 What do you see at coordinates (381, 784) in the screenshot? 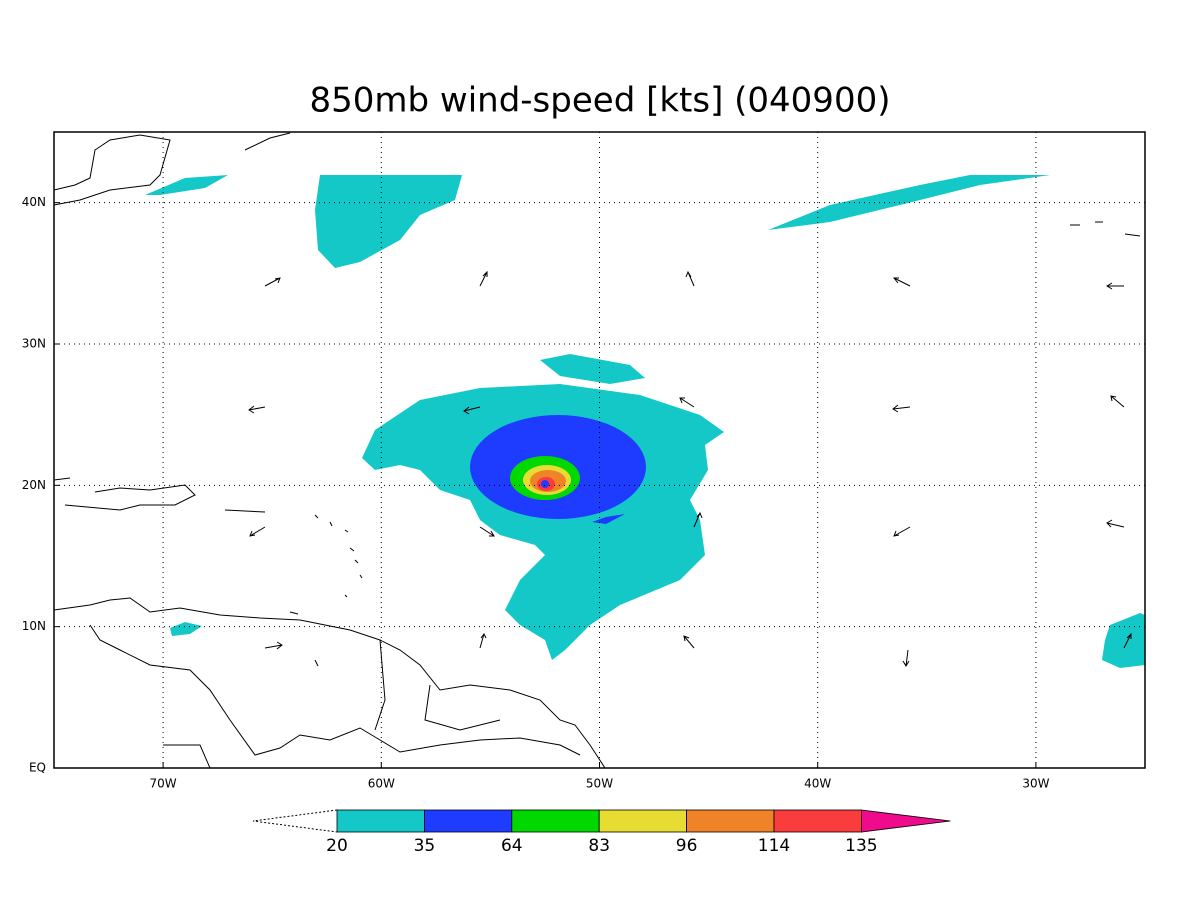
I see `x-tick-label: 60W` at bounding box center [381, 784].